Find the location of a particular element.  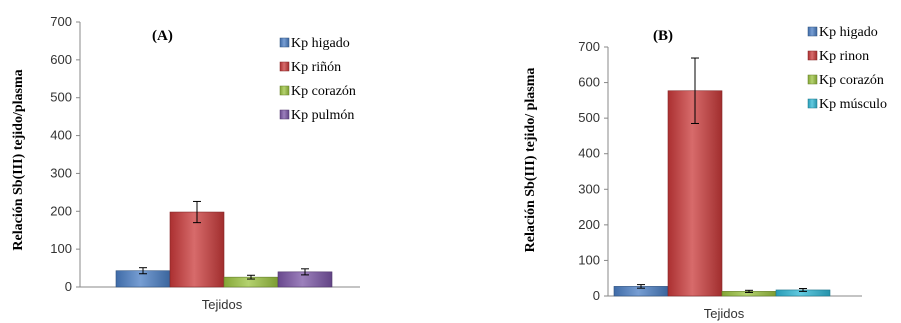

bars is located at coordinates (224, 244).